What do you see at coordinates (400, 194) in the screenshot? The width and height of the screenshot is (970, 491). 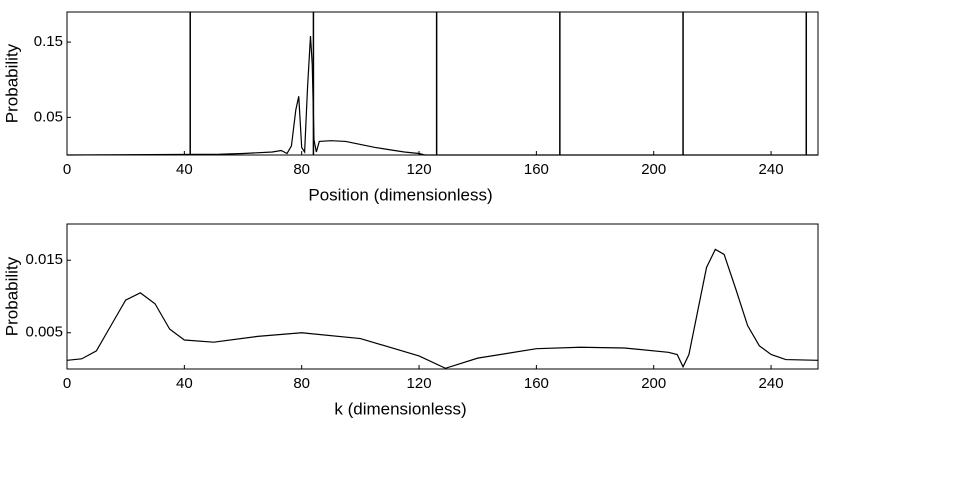 I see `x-axis-label: Position (dimensionless)` at bounding box center [400, 194].